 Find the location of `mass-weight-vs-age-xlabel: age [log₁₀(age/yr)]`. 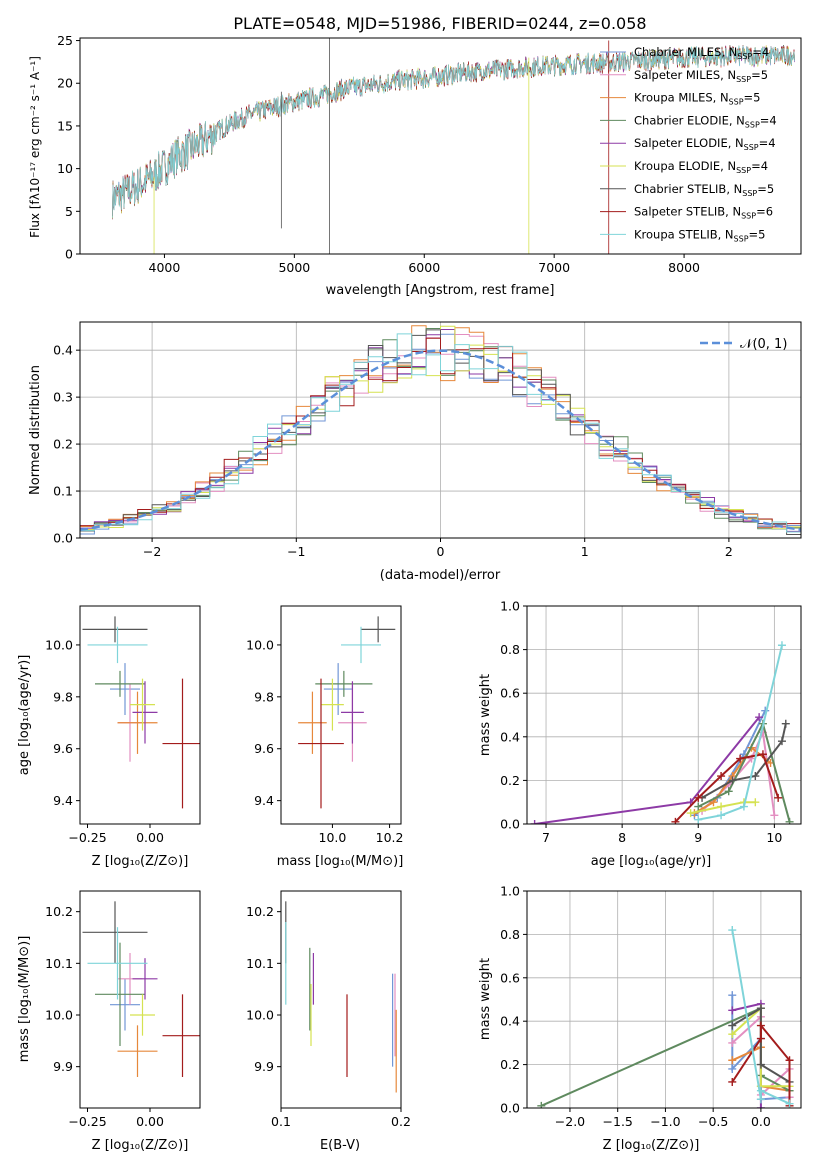

mass-weight-vs-age-xlabel: age [log₁₀(age/yr)] is located at coordinates (651, 861).